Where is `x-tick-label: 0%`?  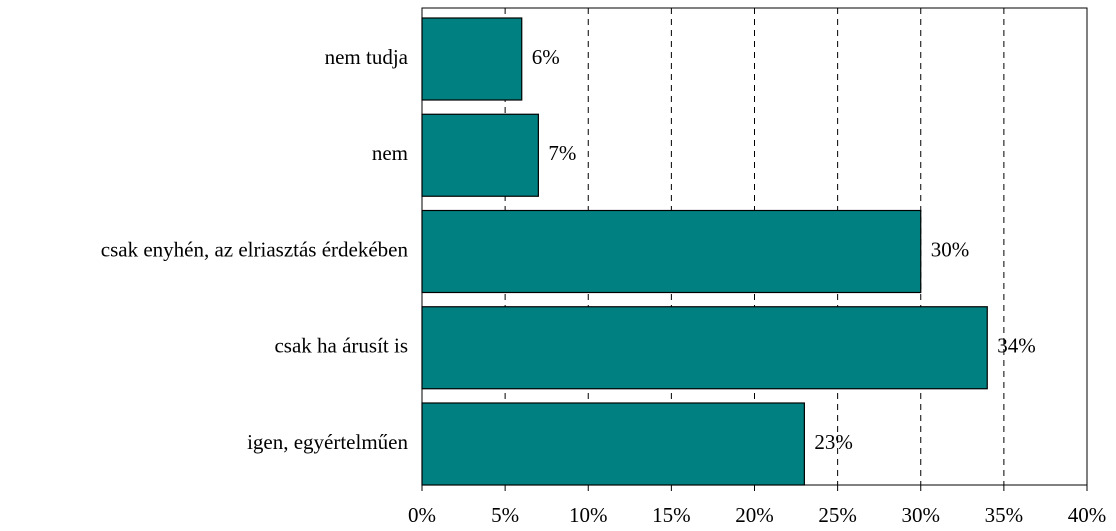 x-tick-label: 0% is located at coordinates (422, 515).